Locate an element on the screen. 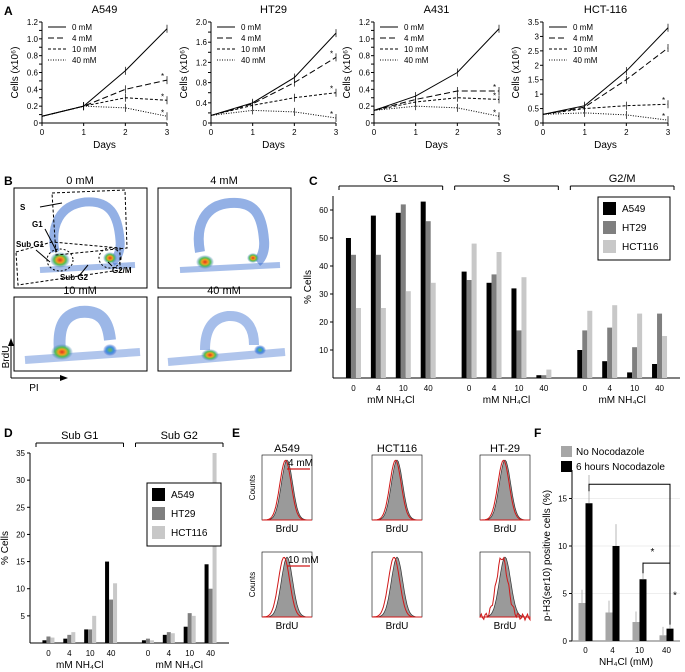 The width and height of the screenshot is (685, 672). x-axis-label: NH₄Cl (mM) is located at coordinates (626, 662).